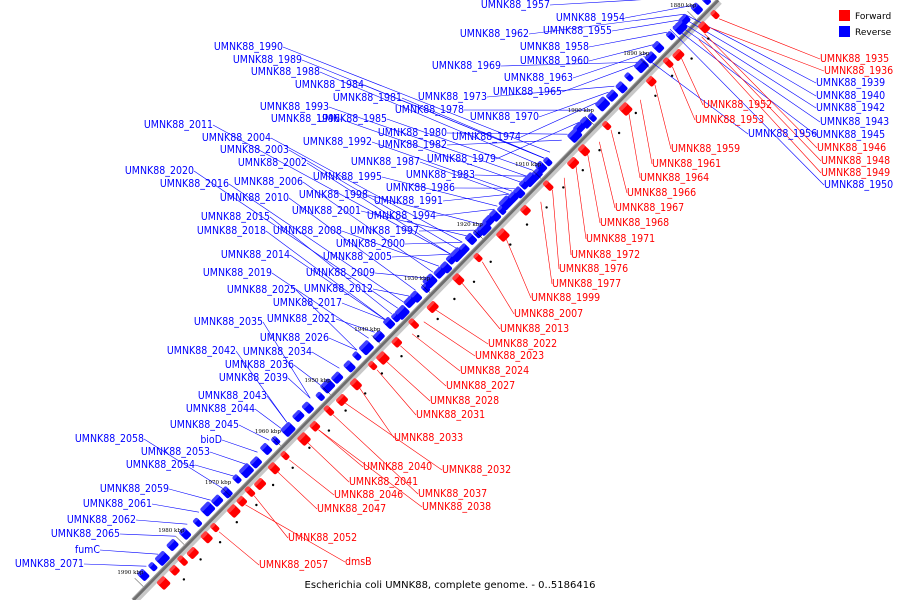  I want to click on reverse-label: UMNK88_2061, so click(117, 504).